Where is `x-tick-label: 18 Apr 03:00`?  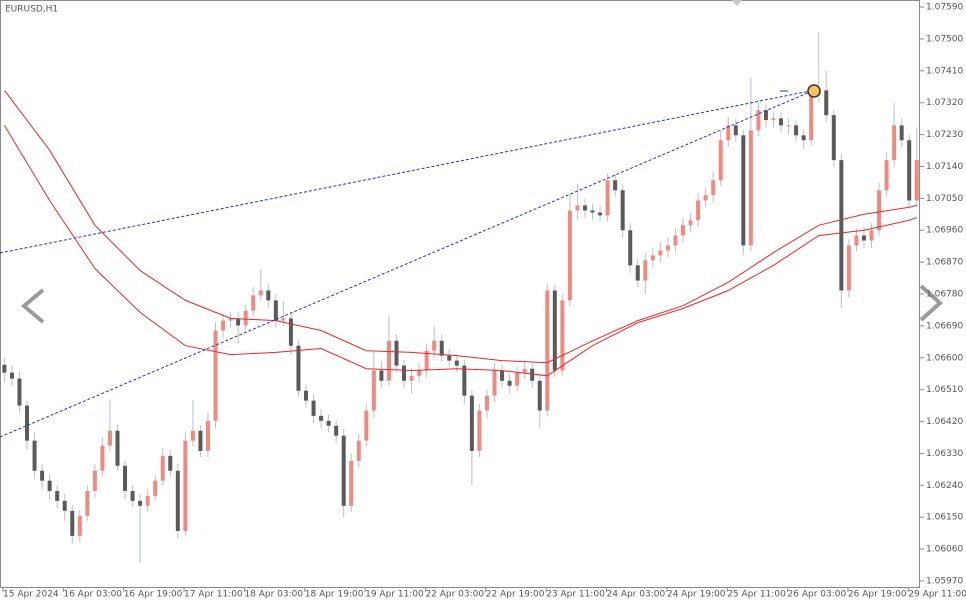
x-tick-label: 18 Apr 03:00 is located at coordinates (273, 595).